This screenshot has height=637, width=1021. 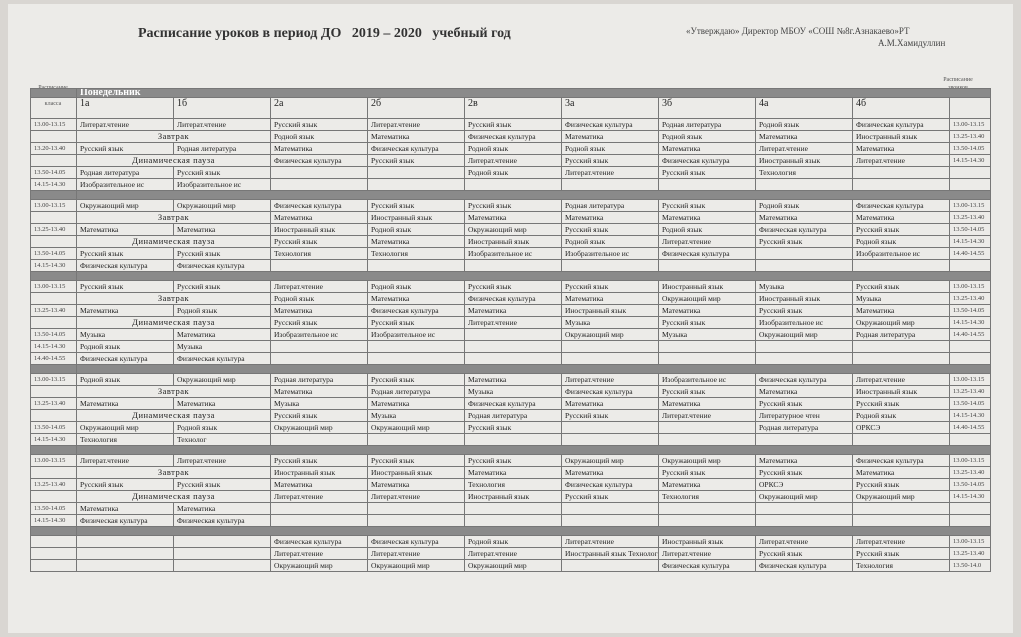 I want to click on class-name: 2а, so click(x=319, y=108).